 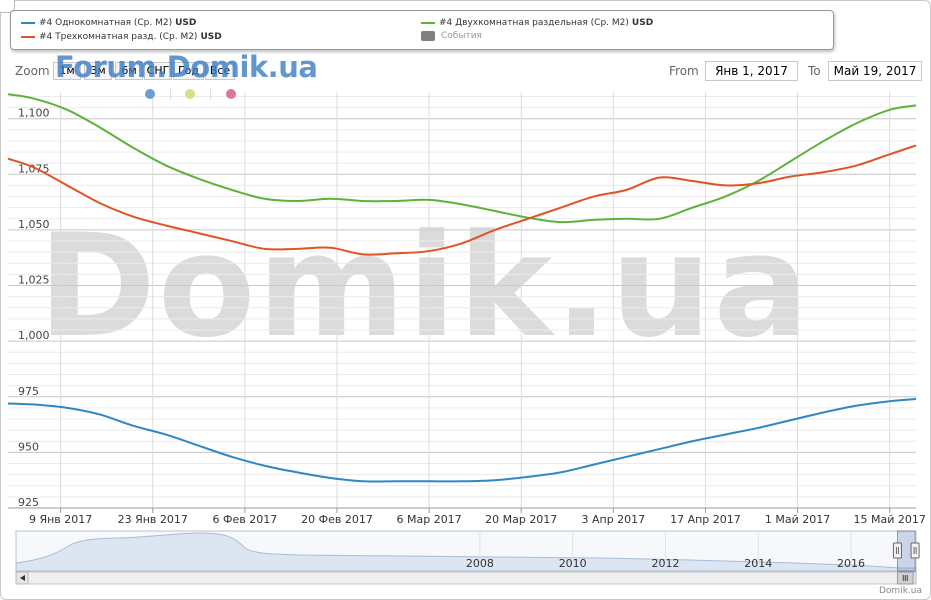 What do you see at coordinates (28, 502) in the screenshot?
I see `y-tick-label: 925` at bounding box center [28, 502].